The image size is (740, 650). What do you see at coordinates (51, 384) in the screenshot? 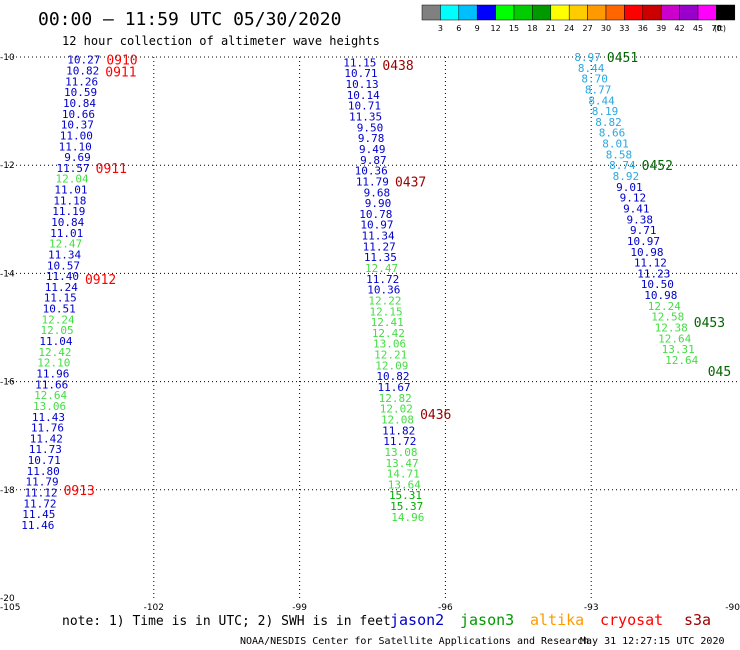
I see `swh-value: 11.66` at bounding box center [51, 384].